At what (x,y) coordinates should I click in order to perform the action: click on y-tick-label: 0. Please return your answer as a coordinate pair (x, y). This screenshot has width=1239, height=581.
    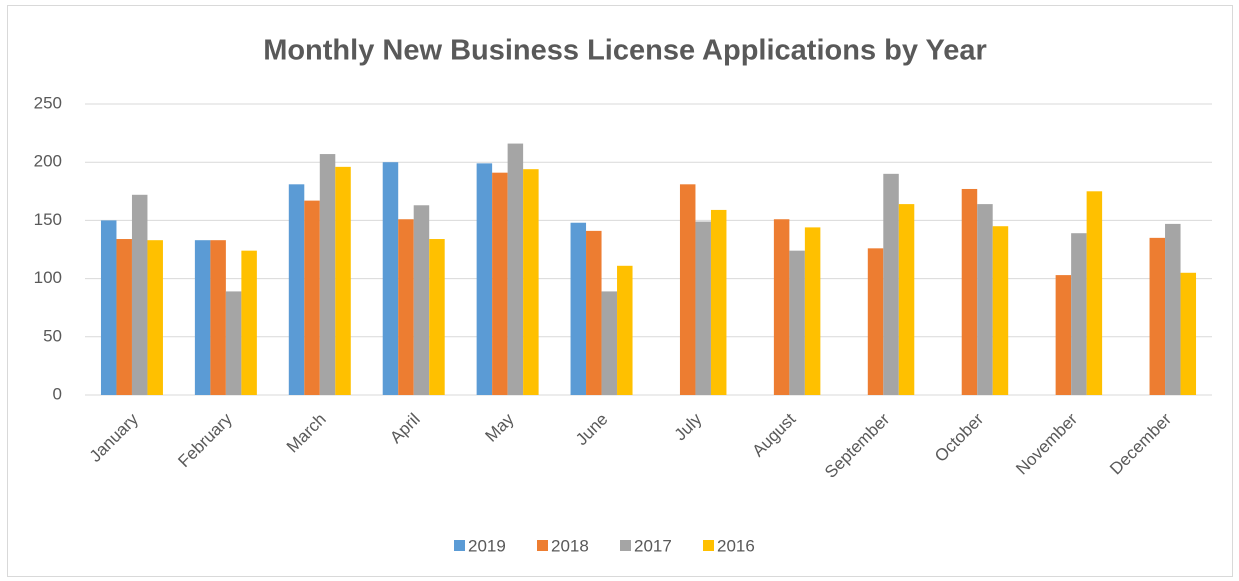
    Looking at the image, I should click on (57, 393).